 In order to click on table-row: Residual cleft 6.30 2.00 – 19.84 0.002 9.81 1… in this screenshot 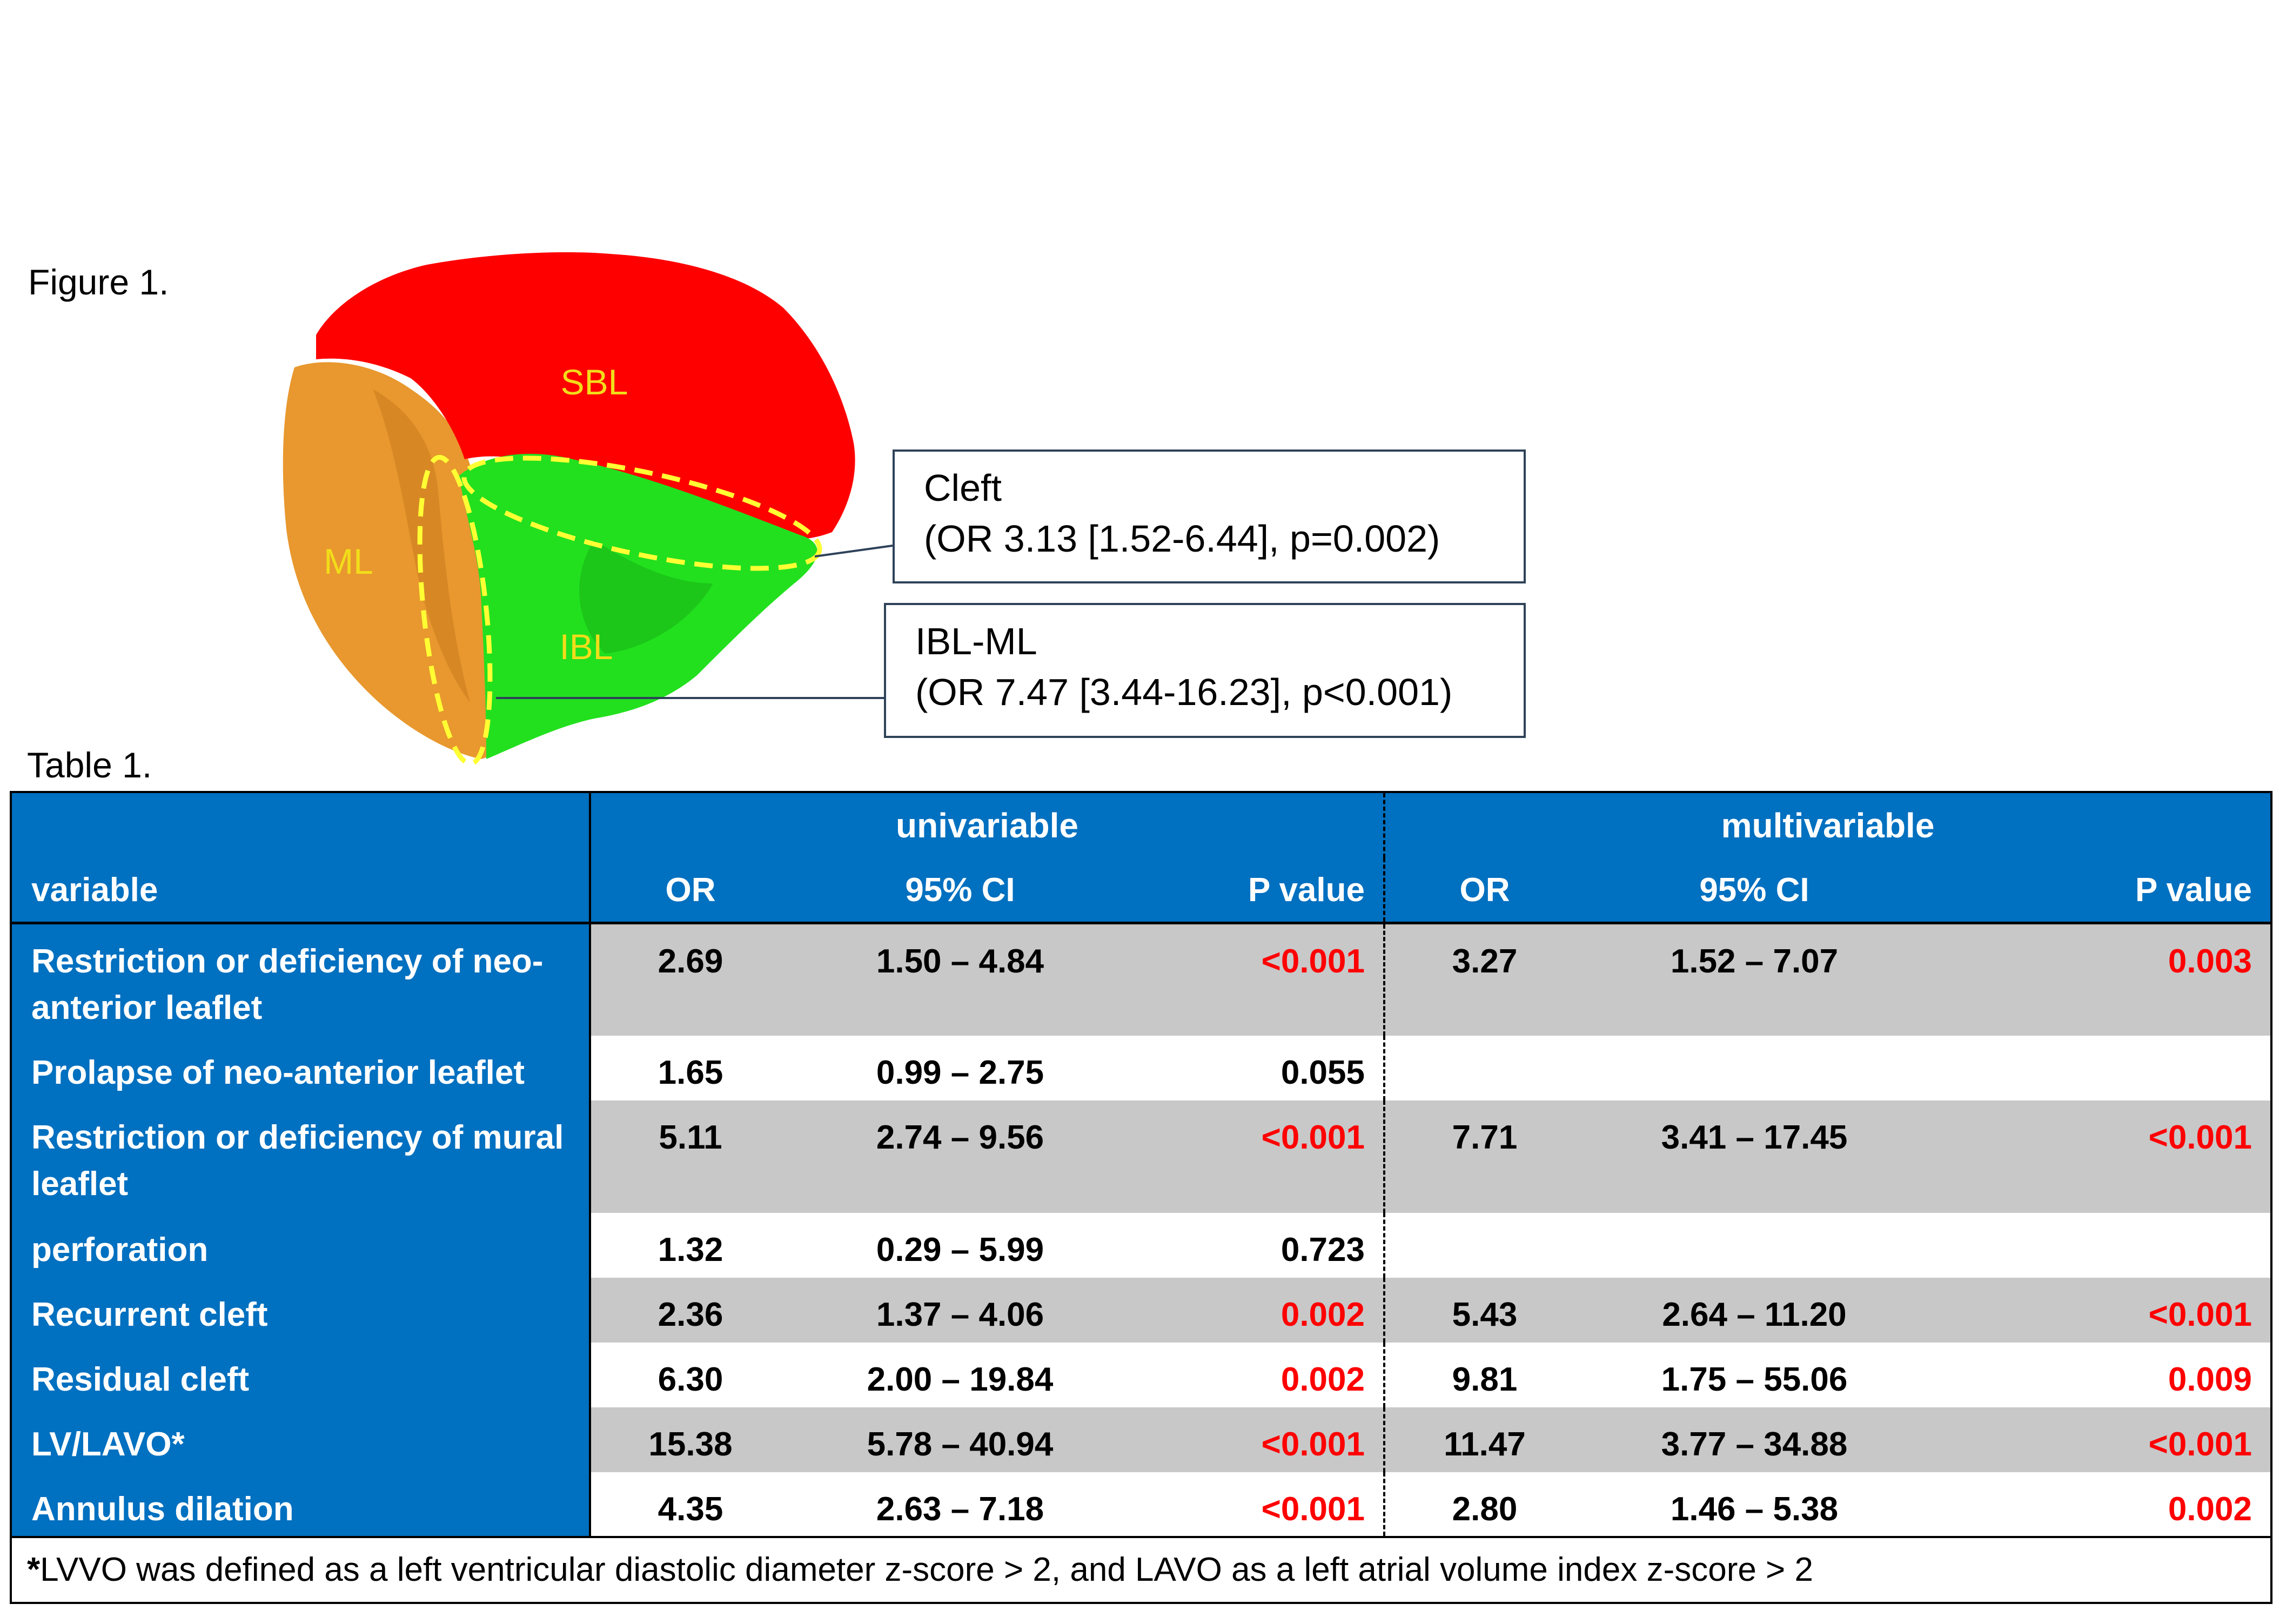, I will do `click(1141, 1374)`.